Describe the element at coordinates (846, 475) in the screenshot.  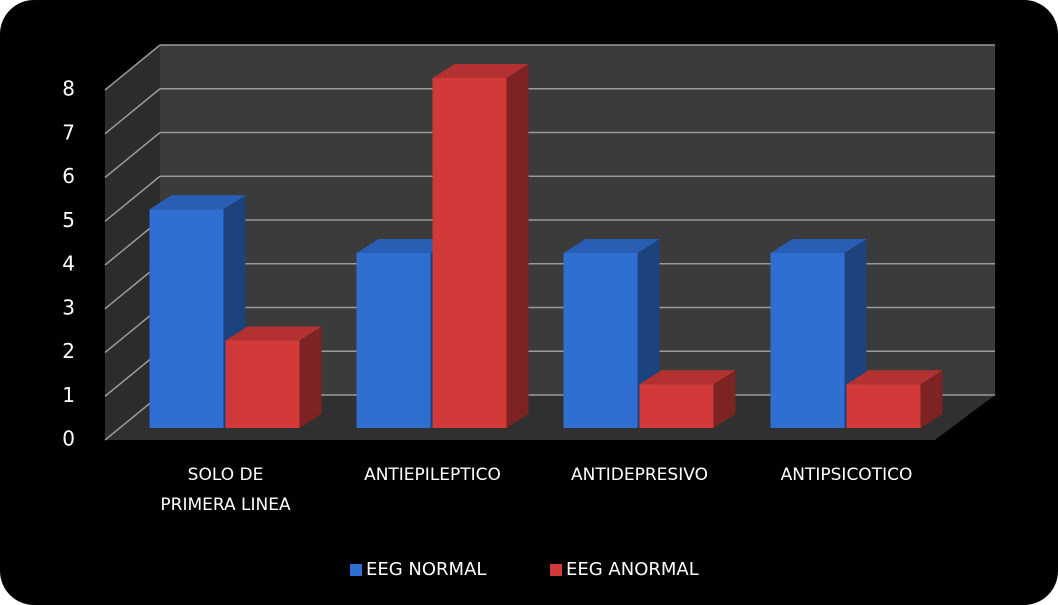
I see `x-tick-label: ANTIPSICOTICO` at that location.